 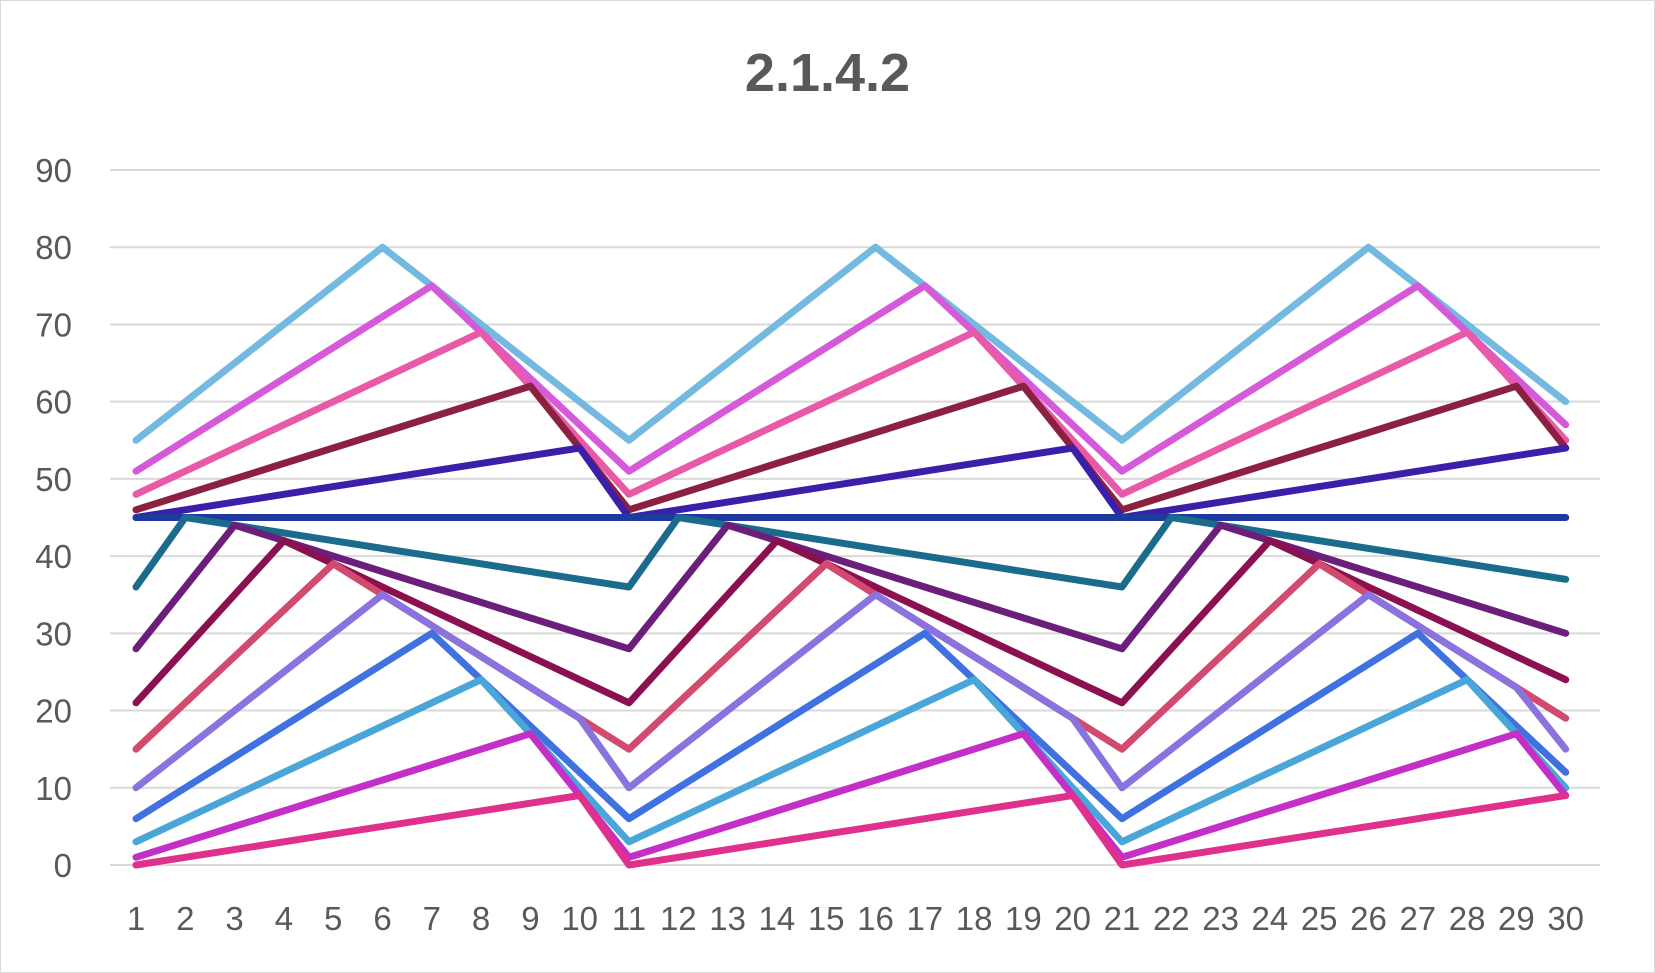 I want to click on x-tick-label: 30, so click(x=1565, y=918).